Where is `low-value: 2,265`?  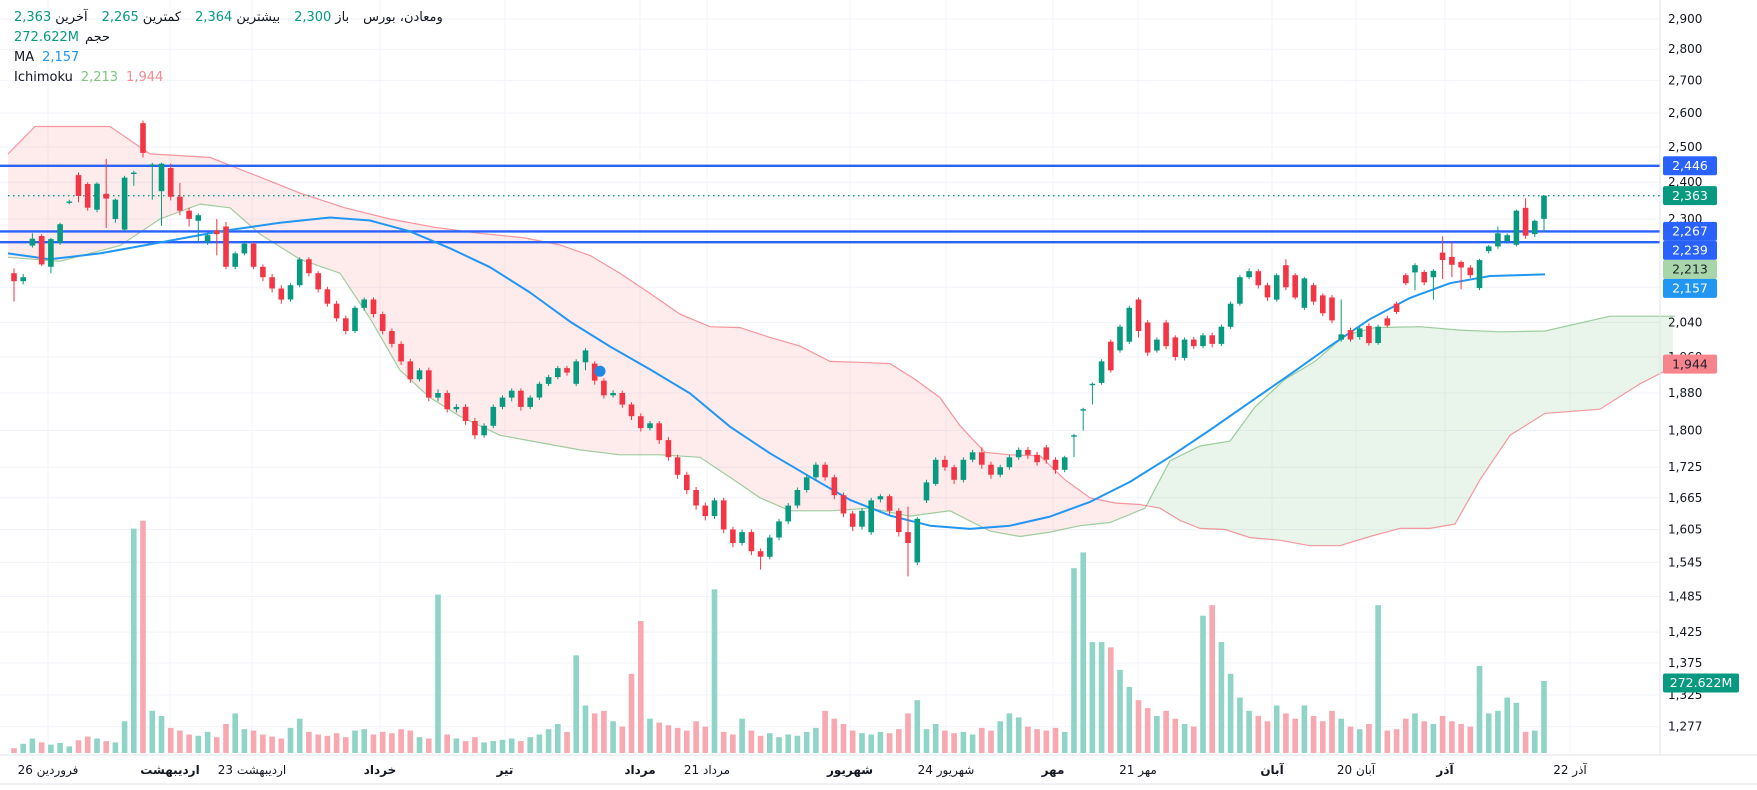
low-value: 2,265 is located at coordinates (120, 17).